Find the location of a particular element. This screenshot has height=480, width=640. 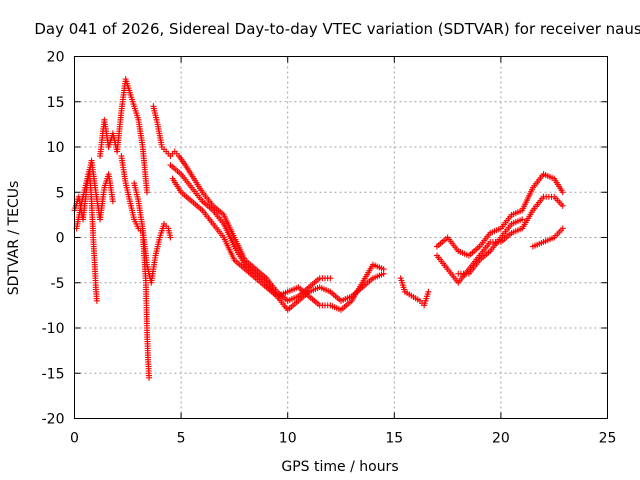

y-tick-label: -15 is located at coordinates (53, 374).